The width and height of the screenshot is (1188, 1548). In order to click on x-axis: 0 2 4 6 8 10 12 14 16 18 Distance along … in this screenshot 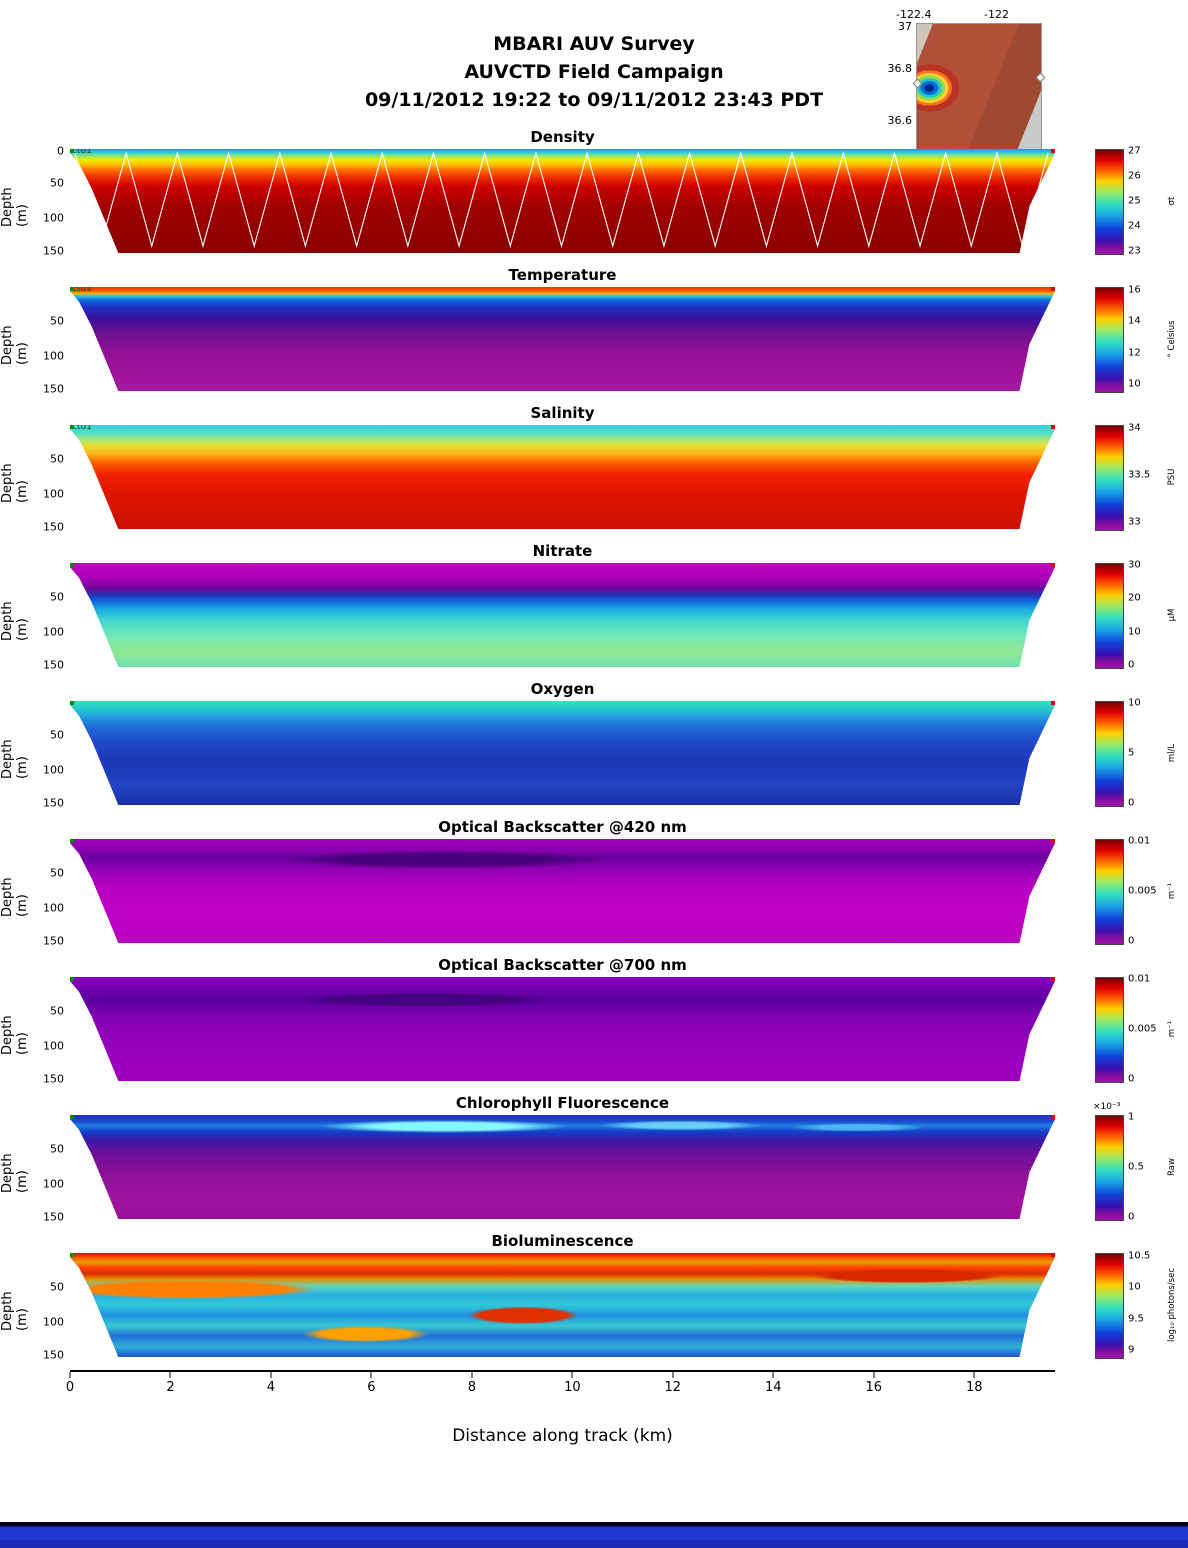, I will do `click(560, 1408)`.